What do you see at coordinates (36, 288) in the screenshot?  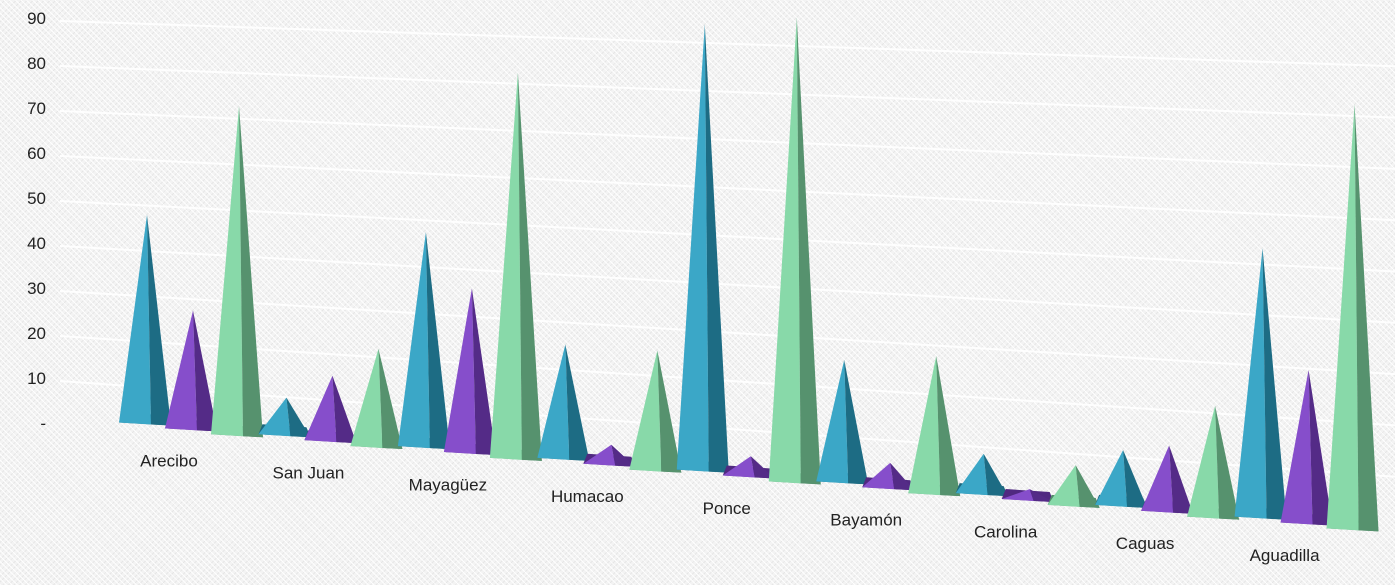 I see `y-tick-label: 30` at bounding box center [36, 288].